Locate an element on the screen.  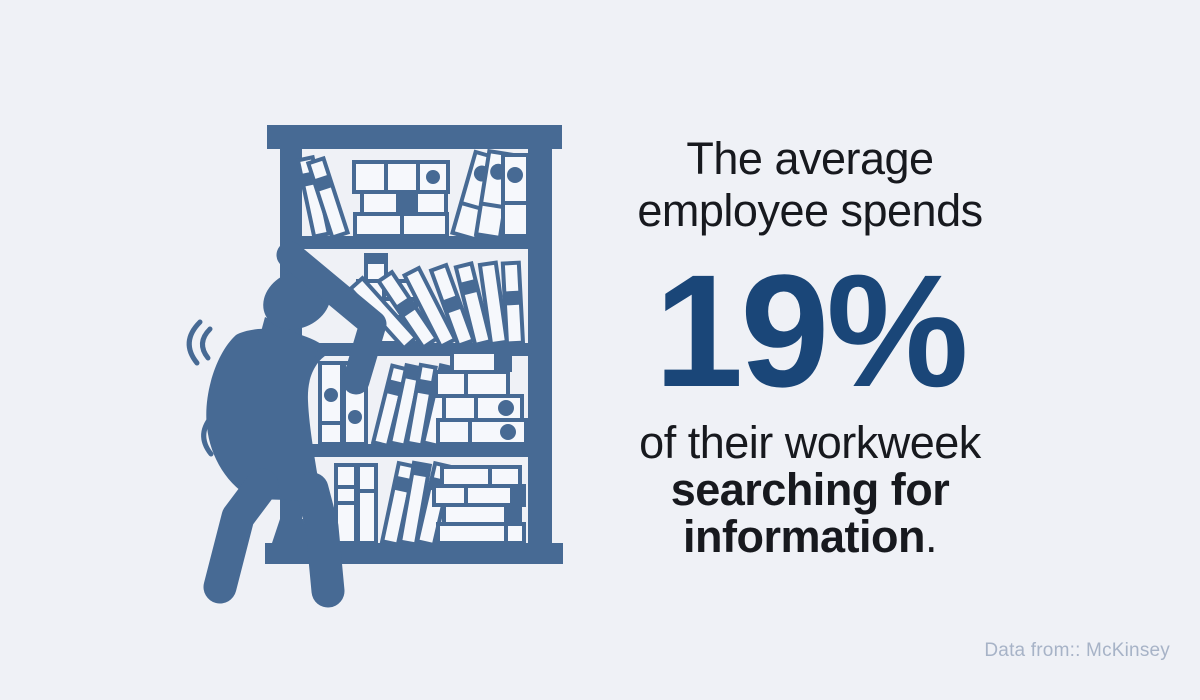
person-icon is located at coordinates (286, 424).